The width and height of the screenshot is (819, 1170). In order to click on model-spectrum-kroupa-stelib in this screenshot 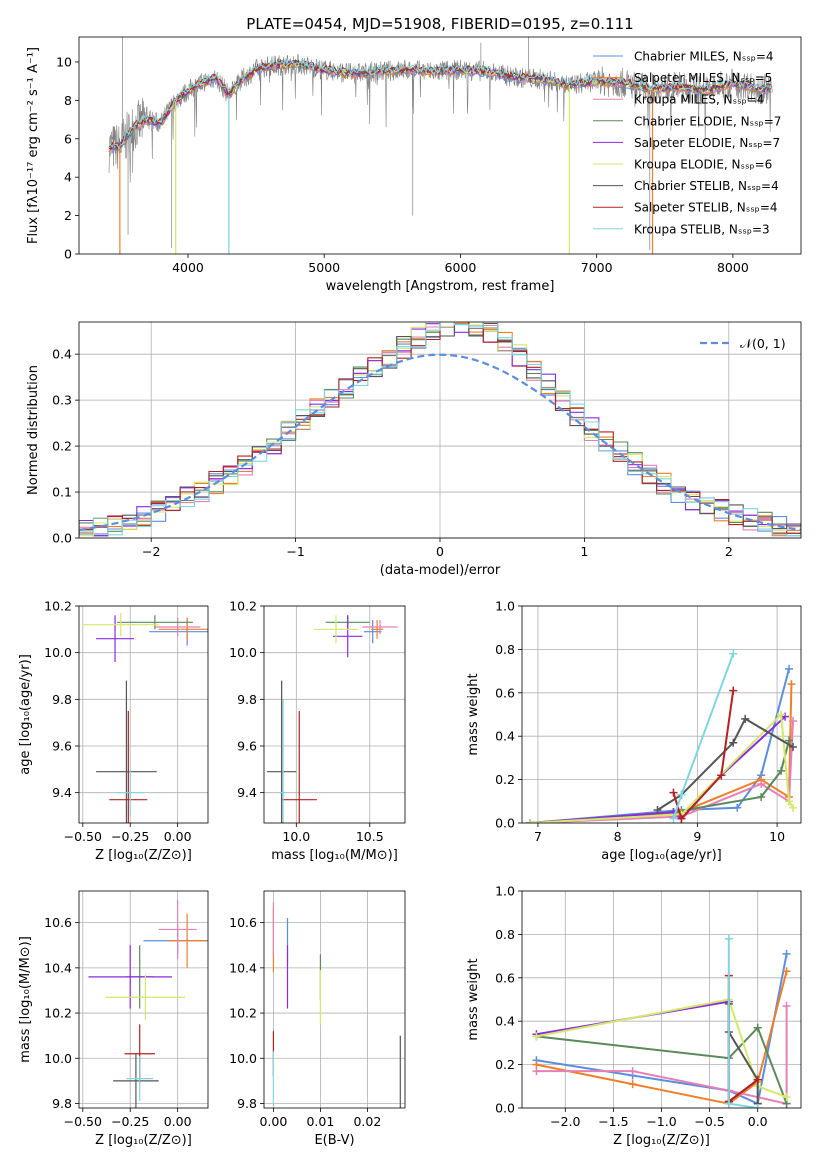, I will do `click(440, 103)`.